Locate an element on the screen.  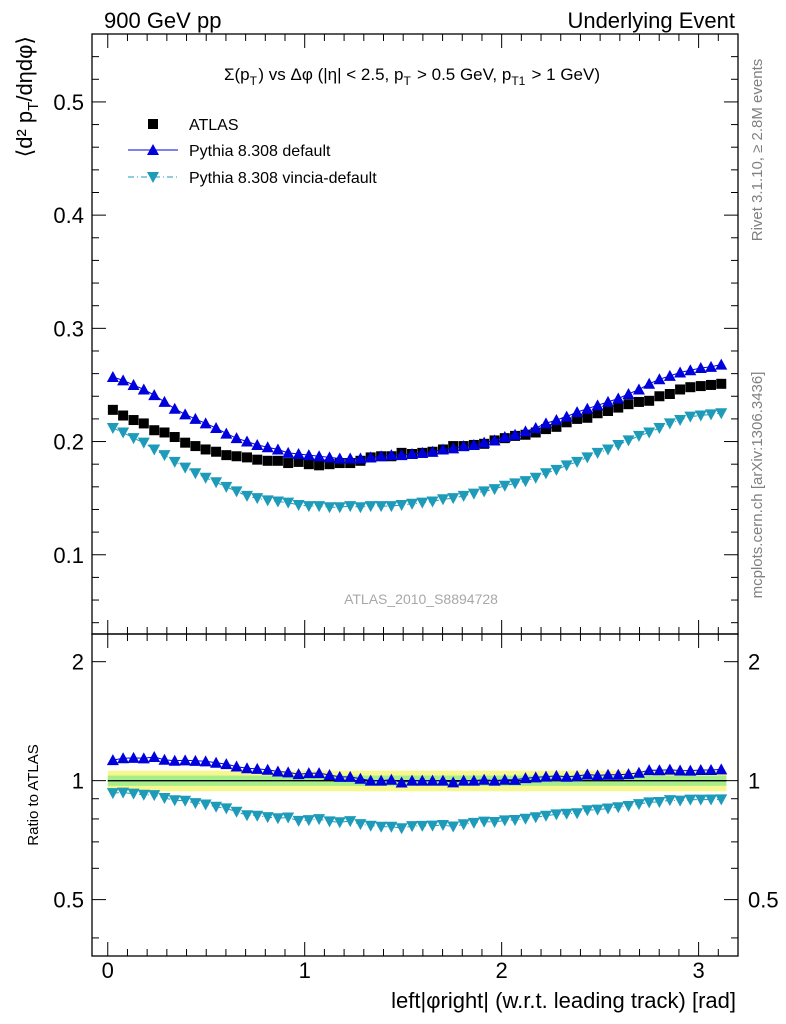
series-pythia-8-308-vincia-default is located at coordinates (417, 461).